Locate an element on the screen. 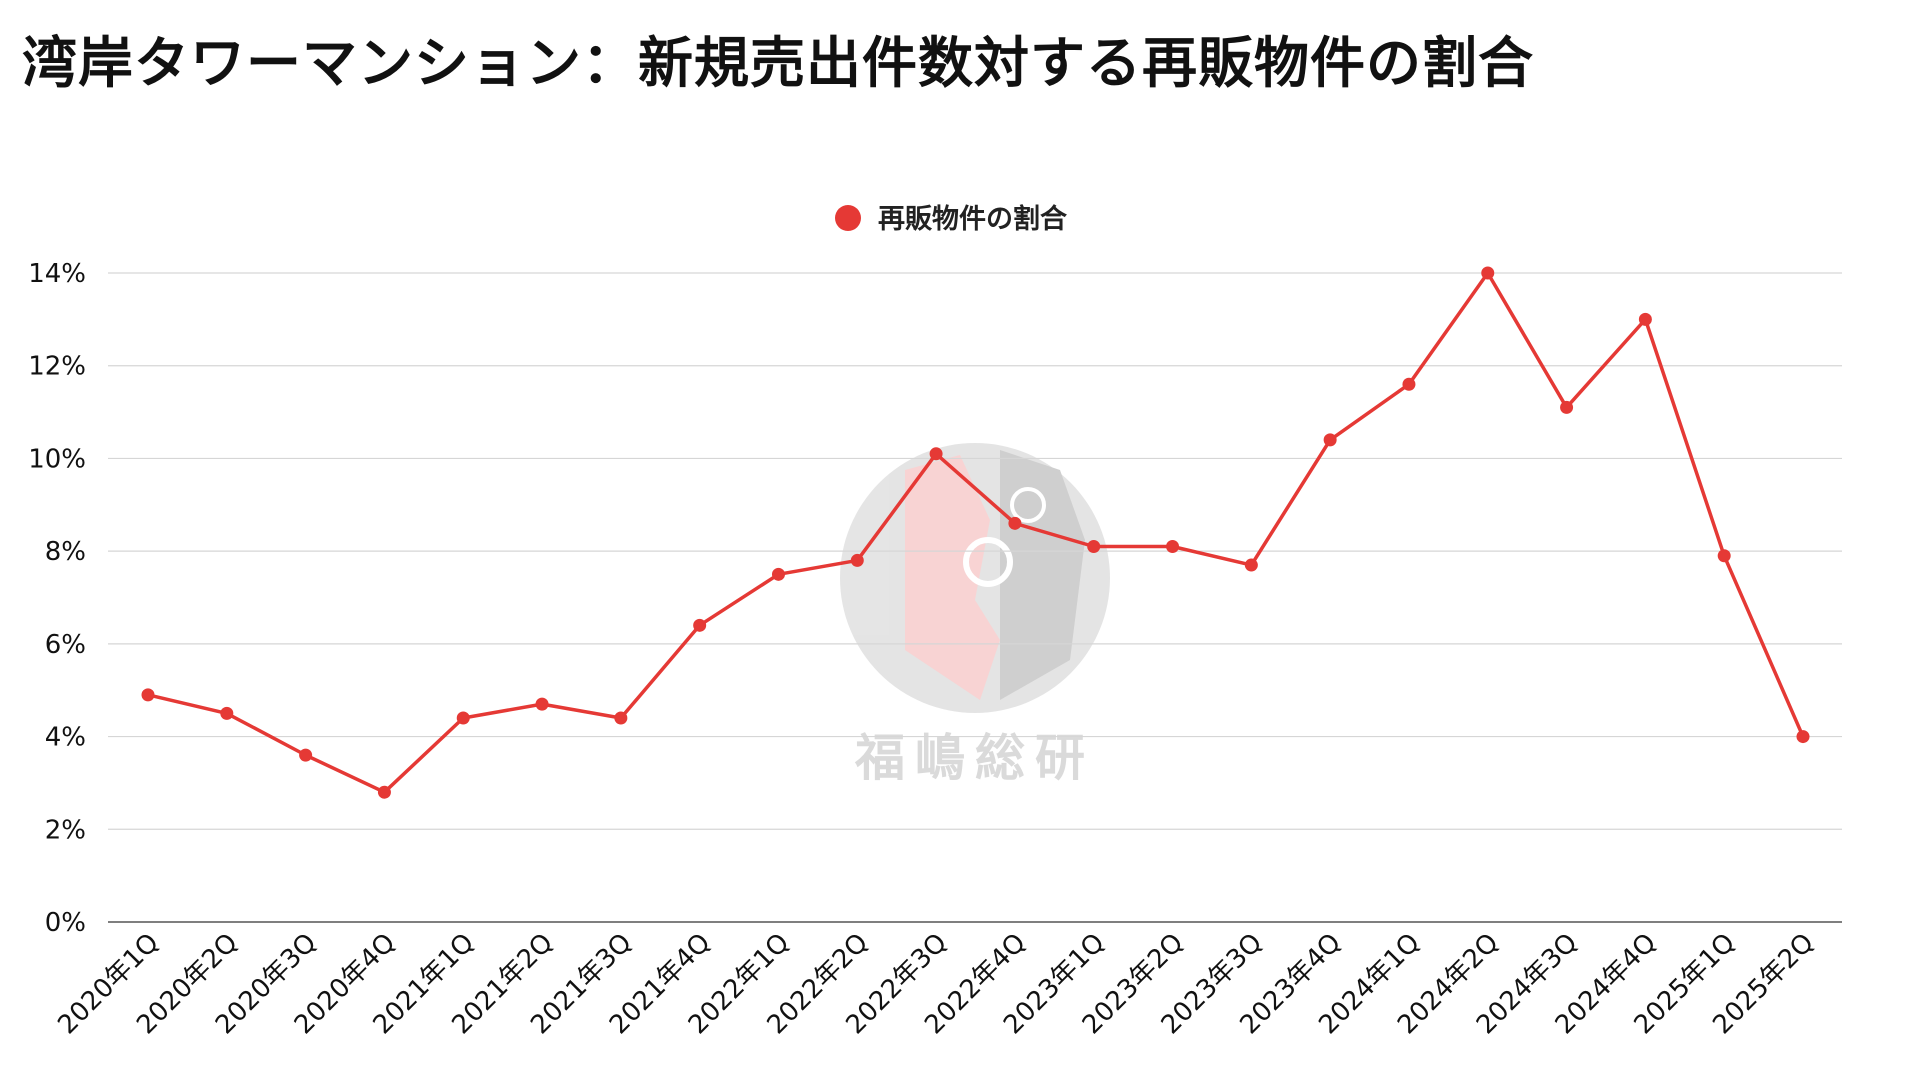  watermark-logo: 福嶋総研 is located at coordinates (975, 615).